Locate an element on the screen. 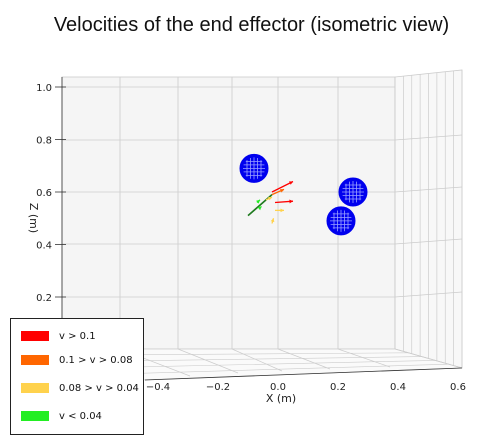  z-tick-label: 0.6 is located at coordinates (44, 193).